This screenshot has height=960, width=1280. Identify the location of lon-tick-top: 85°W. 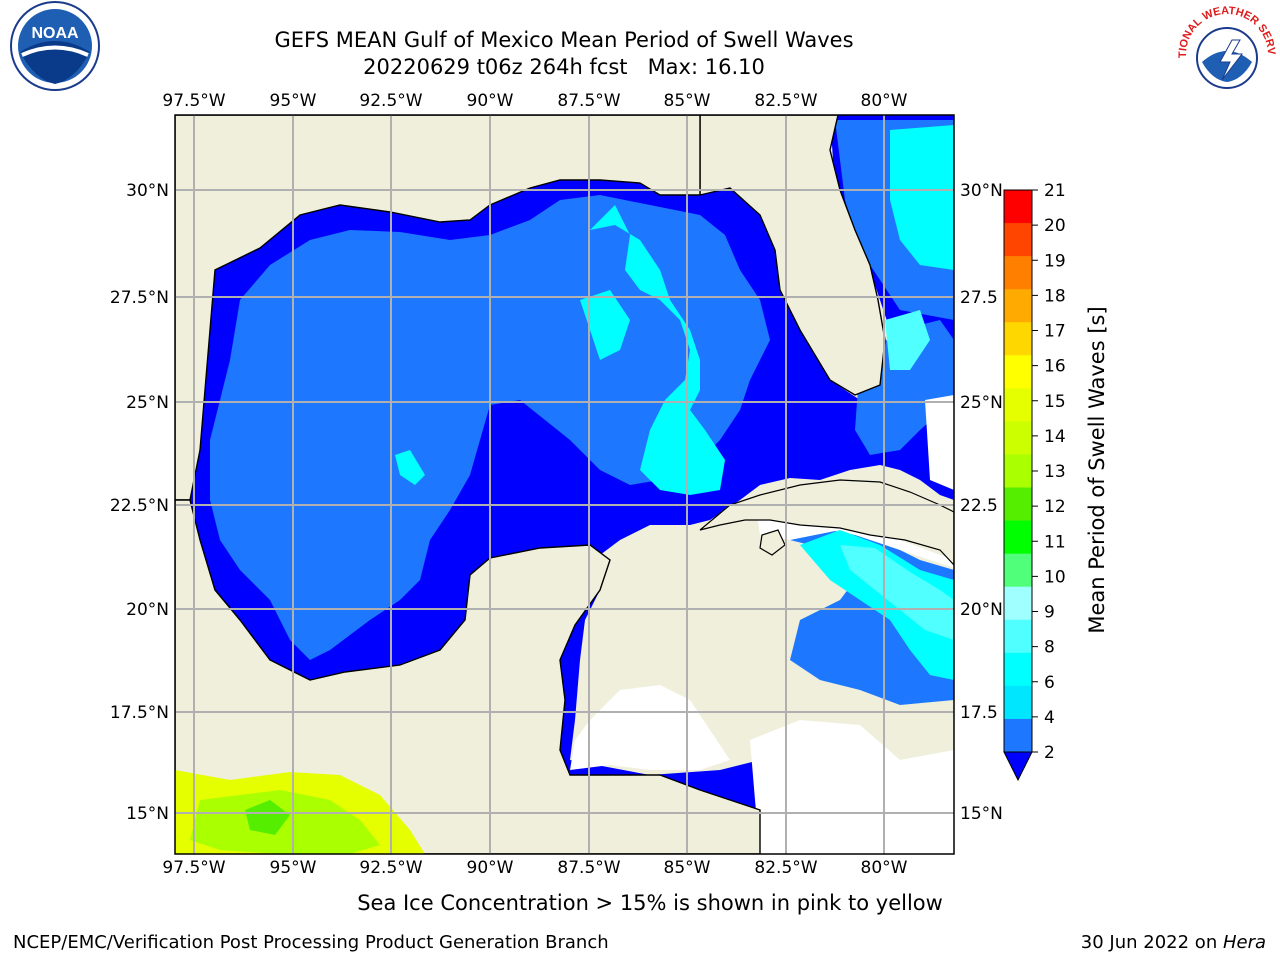
(687, 101).